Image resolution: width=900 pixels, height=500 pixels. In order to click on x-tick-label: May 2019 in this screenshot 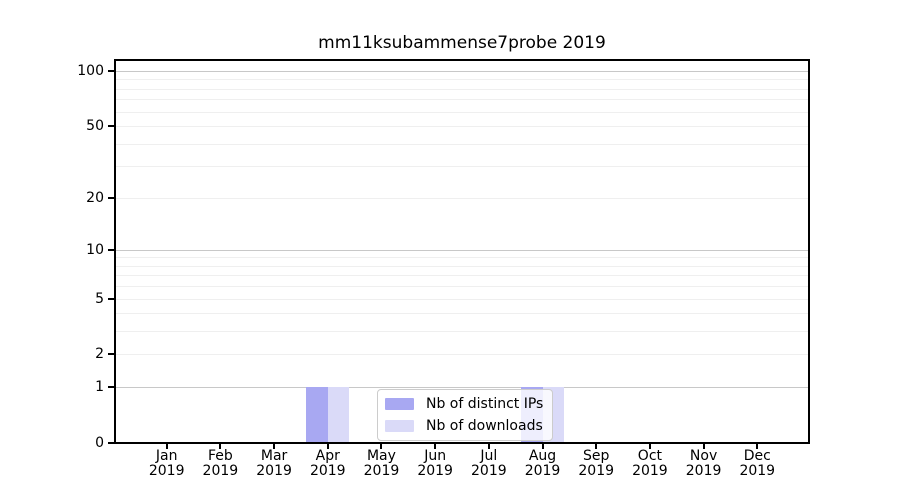, I will do `click(381, 463)`.